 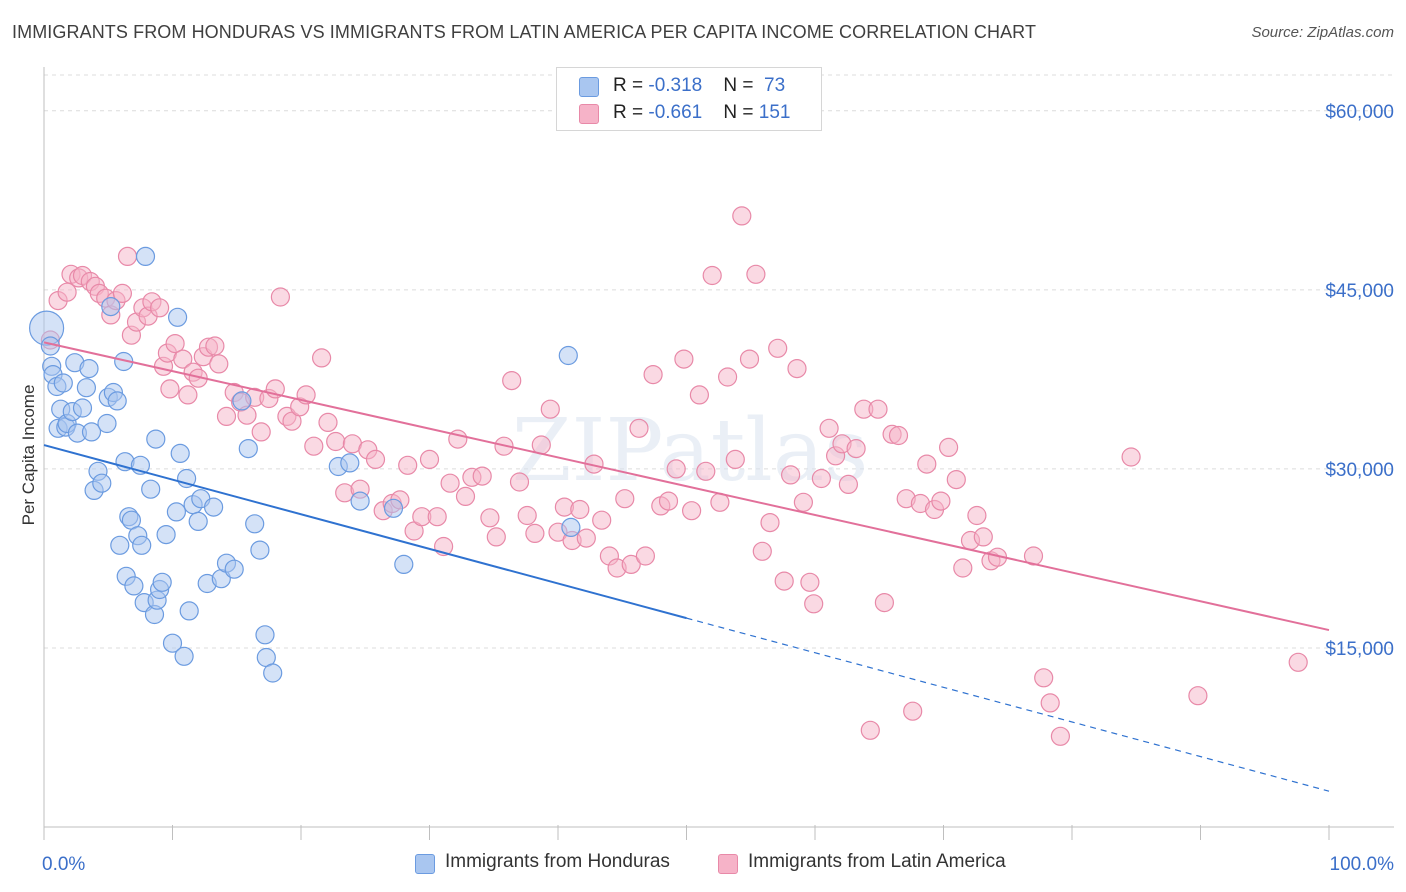 What do you see at coordinates (557, 861) in the screenshot?
I see `legend-label-honduras: Immigrants from Honduras` at bounding box center [557, 861].